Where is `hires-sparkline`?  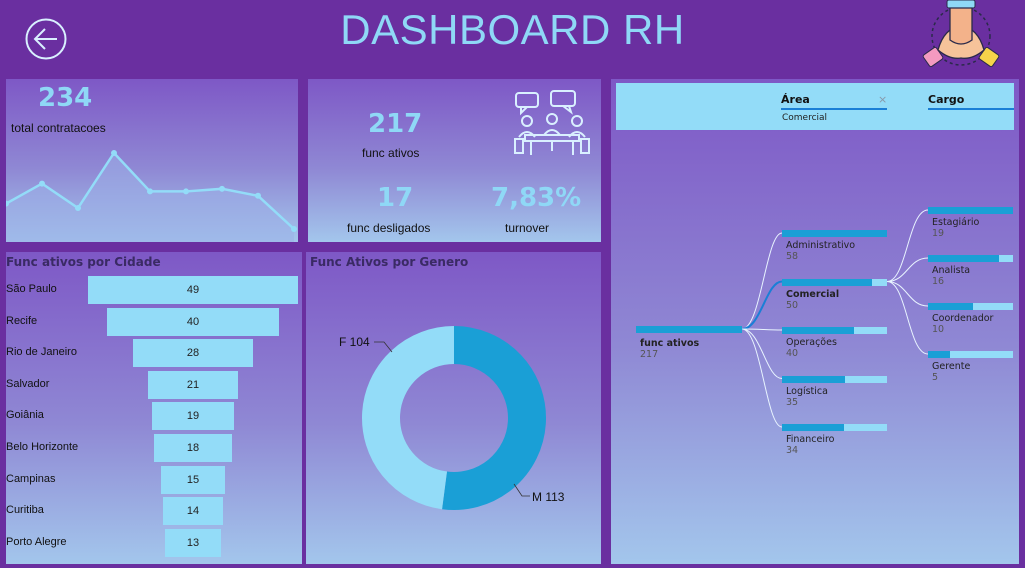 hires-sparkline is located at coordinates (151, 196).